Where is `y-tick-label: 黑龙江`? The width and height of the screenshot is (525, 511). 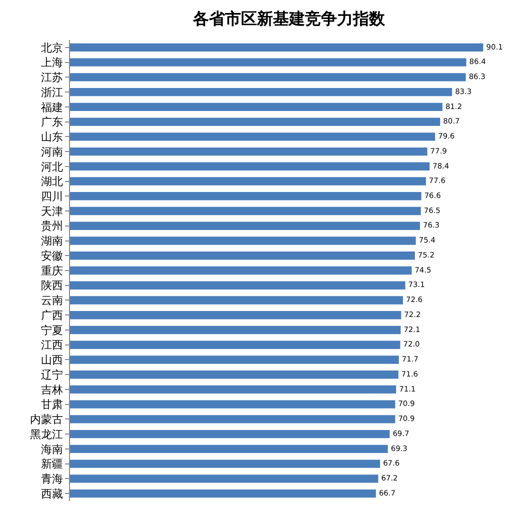
y-tick-label: 黑龙江 is located at coordinates (46, 434).